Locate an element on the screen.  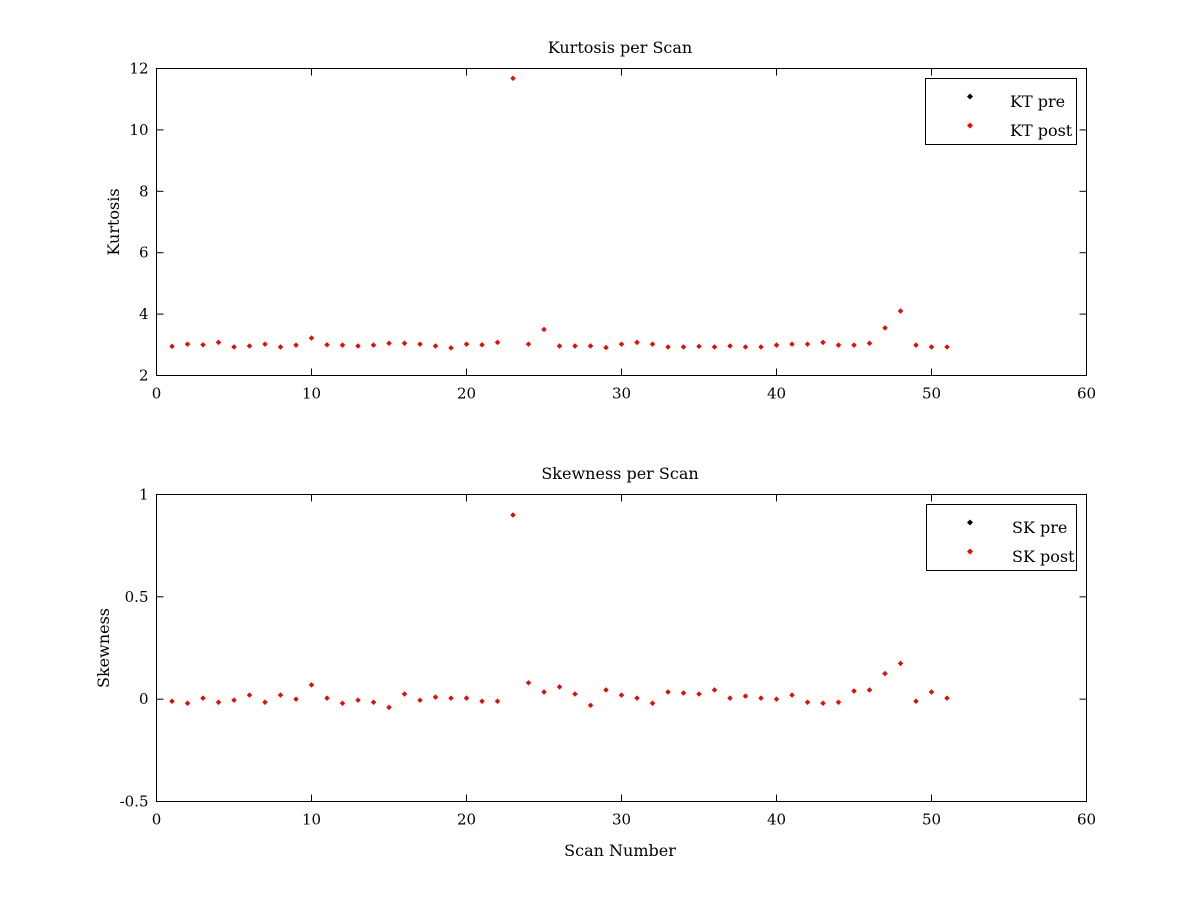
legend-label-sk-post: SK post is located at coordinates (1043, 556).